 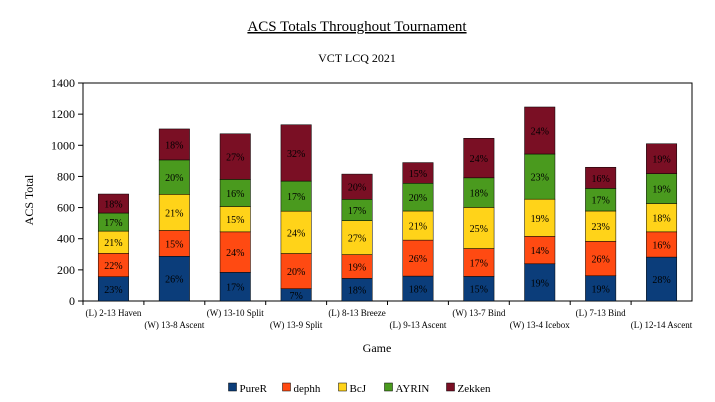 What do you see at coordinates (474, 389) in the screenshot?
I see `legend-label: Zekken` at bounding box center [474, 389].